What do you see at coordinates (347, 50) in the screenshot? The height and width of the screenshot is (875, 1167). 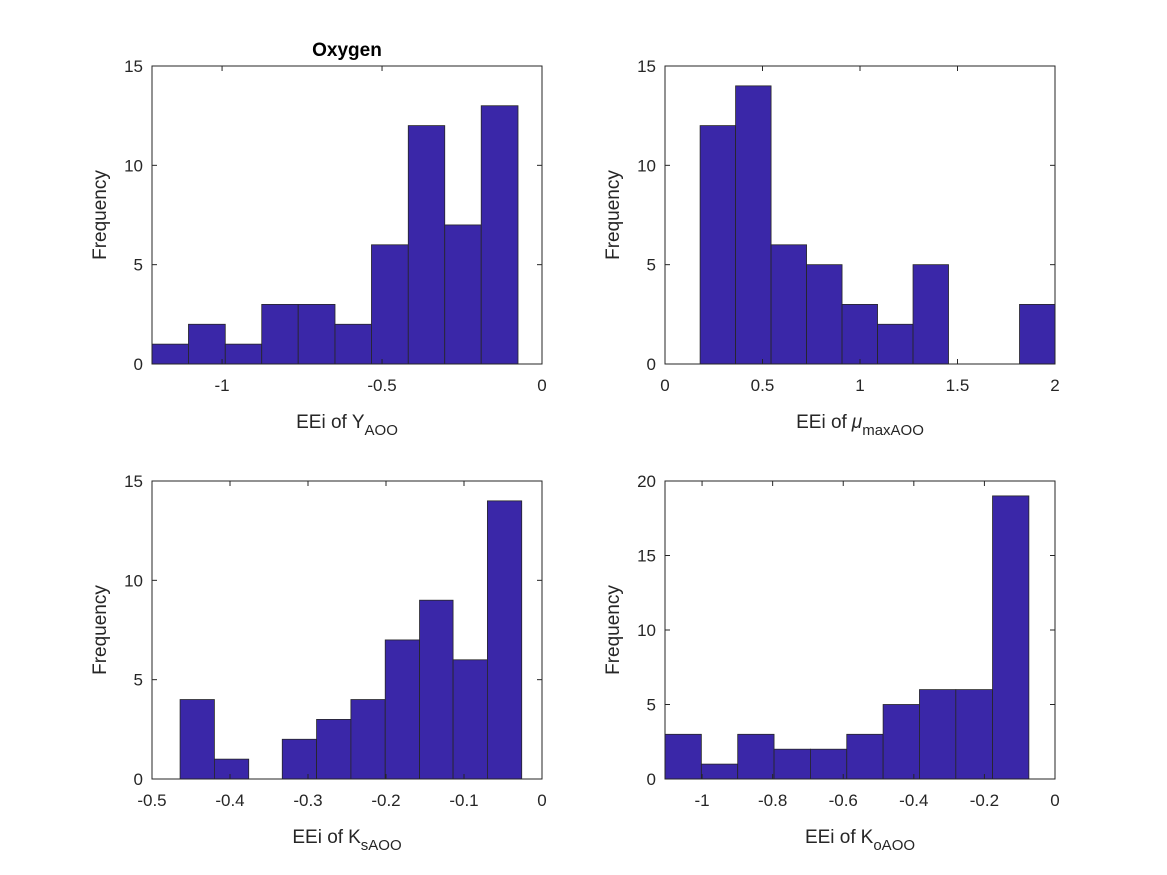 I see `chart-title: Oxygen` at bounding box center [347, 50].